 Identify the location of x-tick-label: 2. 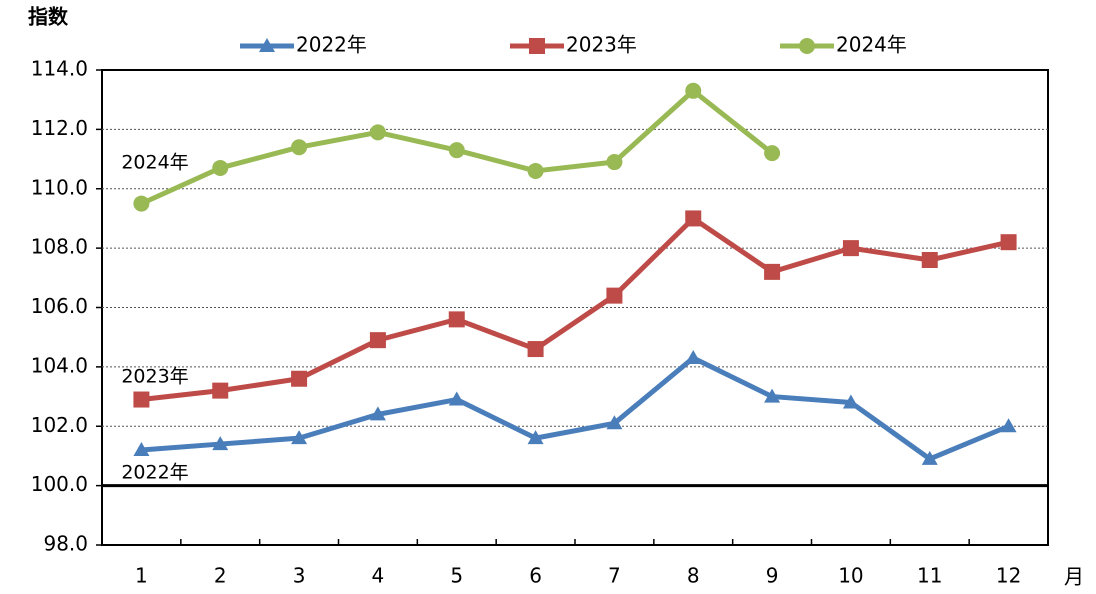
(220, 576).